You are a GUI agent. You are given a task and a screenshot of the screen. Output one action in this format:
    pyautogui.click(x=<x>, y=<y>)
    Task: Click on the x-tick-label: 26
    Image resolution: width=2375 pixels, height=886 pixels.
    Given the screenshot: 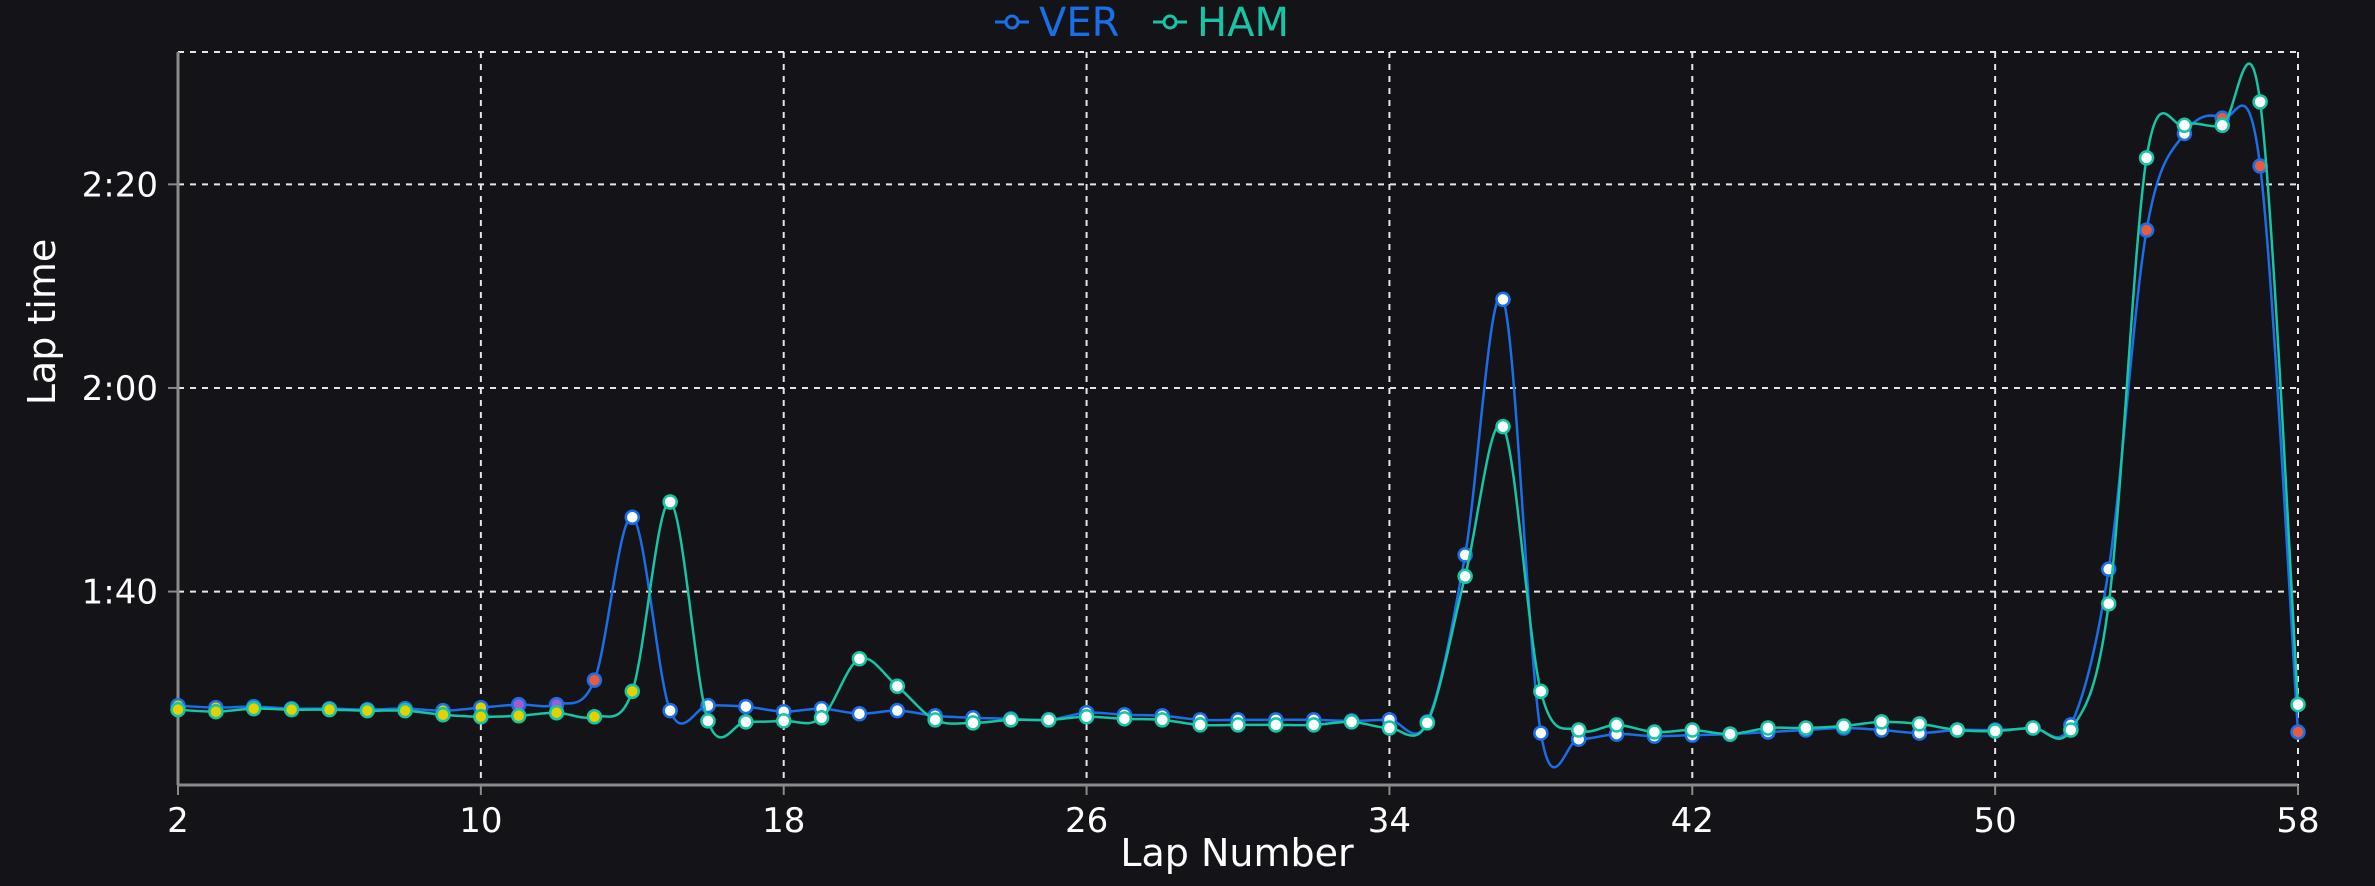 What is the action you would take?
    pyautogui.click(x=1086, y=821)
    